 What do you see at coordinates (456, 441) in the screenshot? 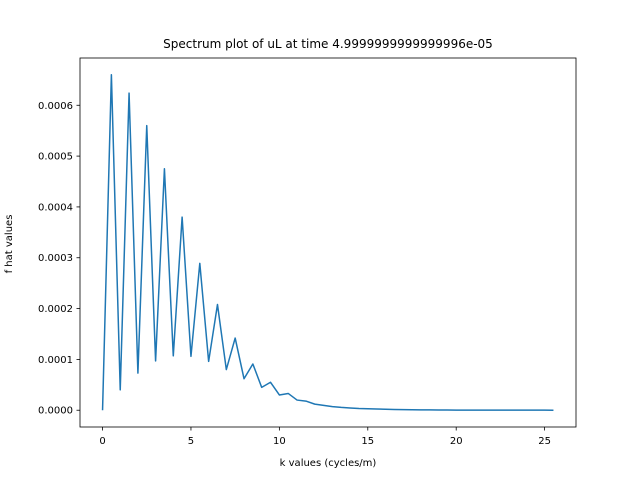
I see `x-tick-label: 20` at bounding box center [456, 441].